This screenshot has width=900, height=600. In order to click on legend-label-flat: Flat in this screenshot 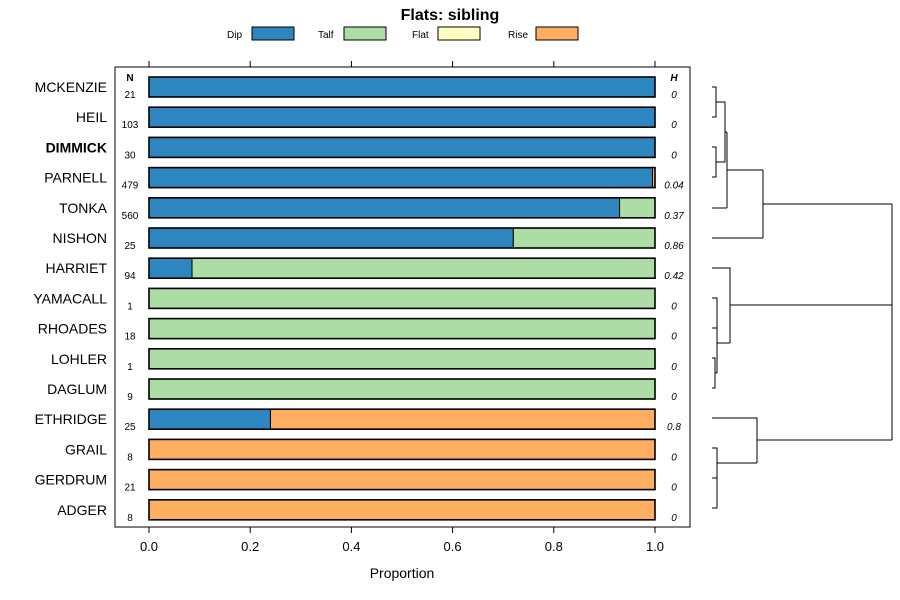, I will do `click(420, 35)`.